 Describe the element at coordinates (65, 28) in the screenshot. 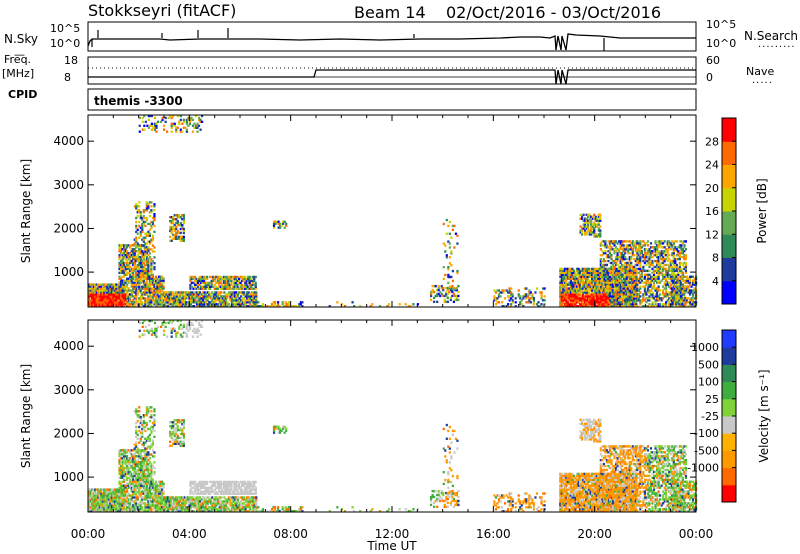

I see `nsky-tick-top: 10^5` at that location.